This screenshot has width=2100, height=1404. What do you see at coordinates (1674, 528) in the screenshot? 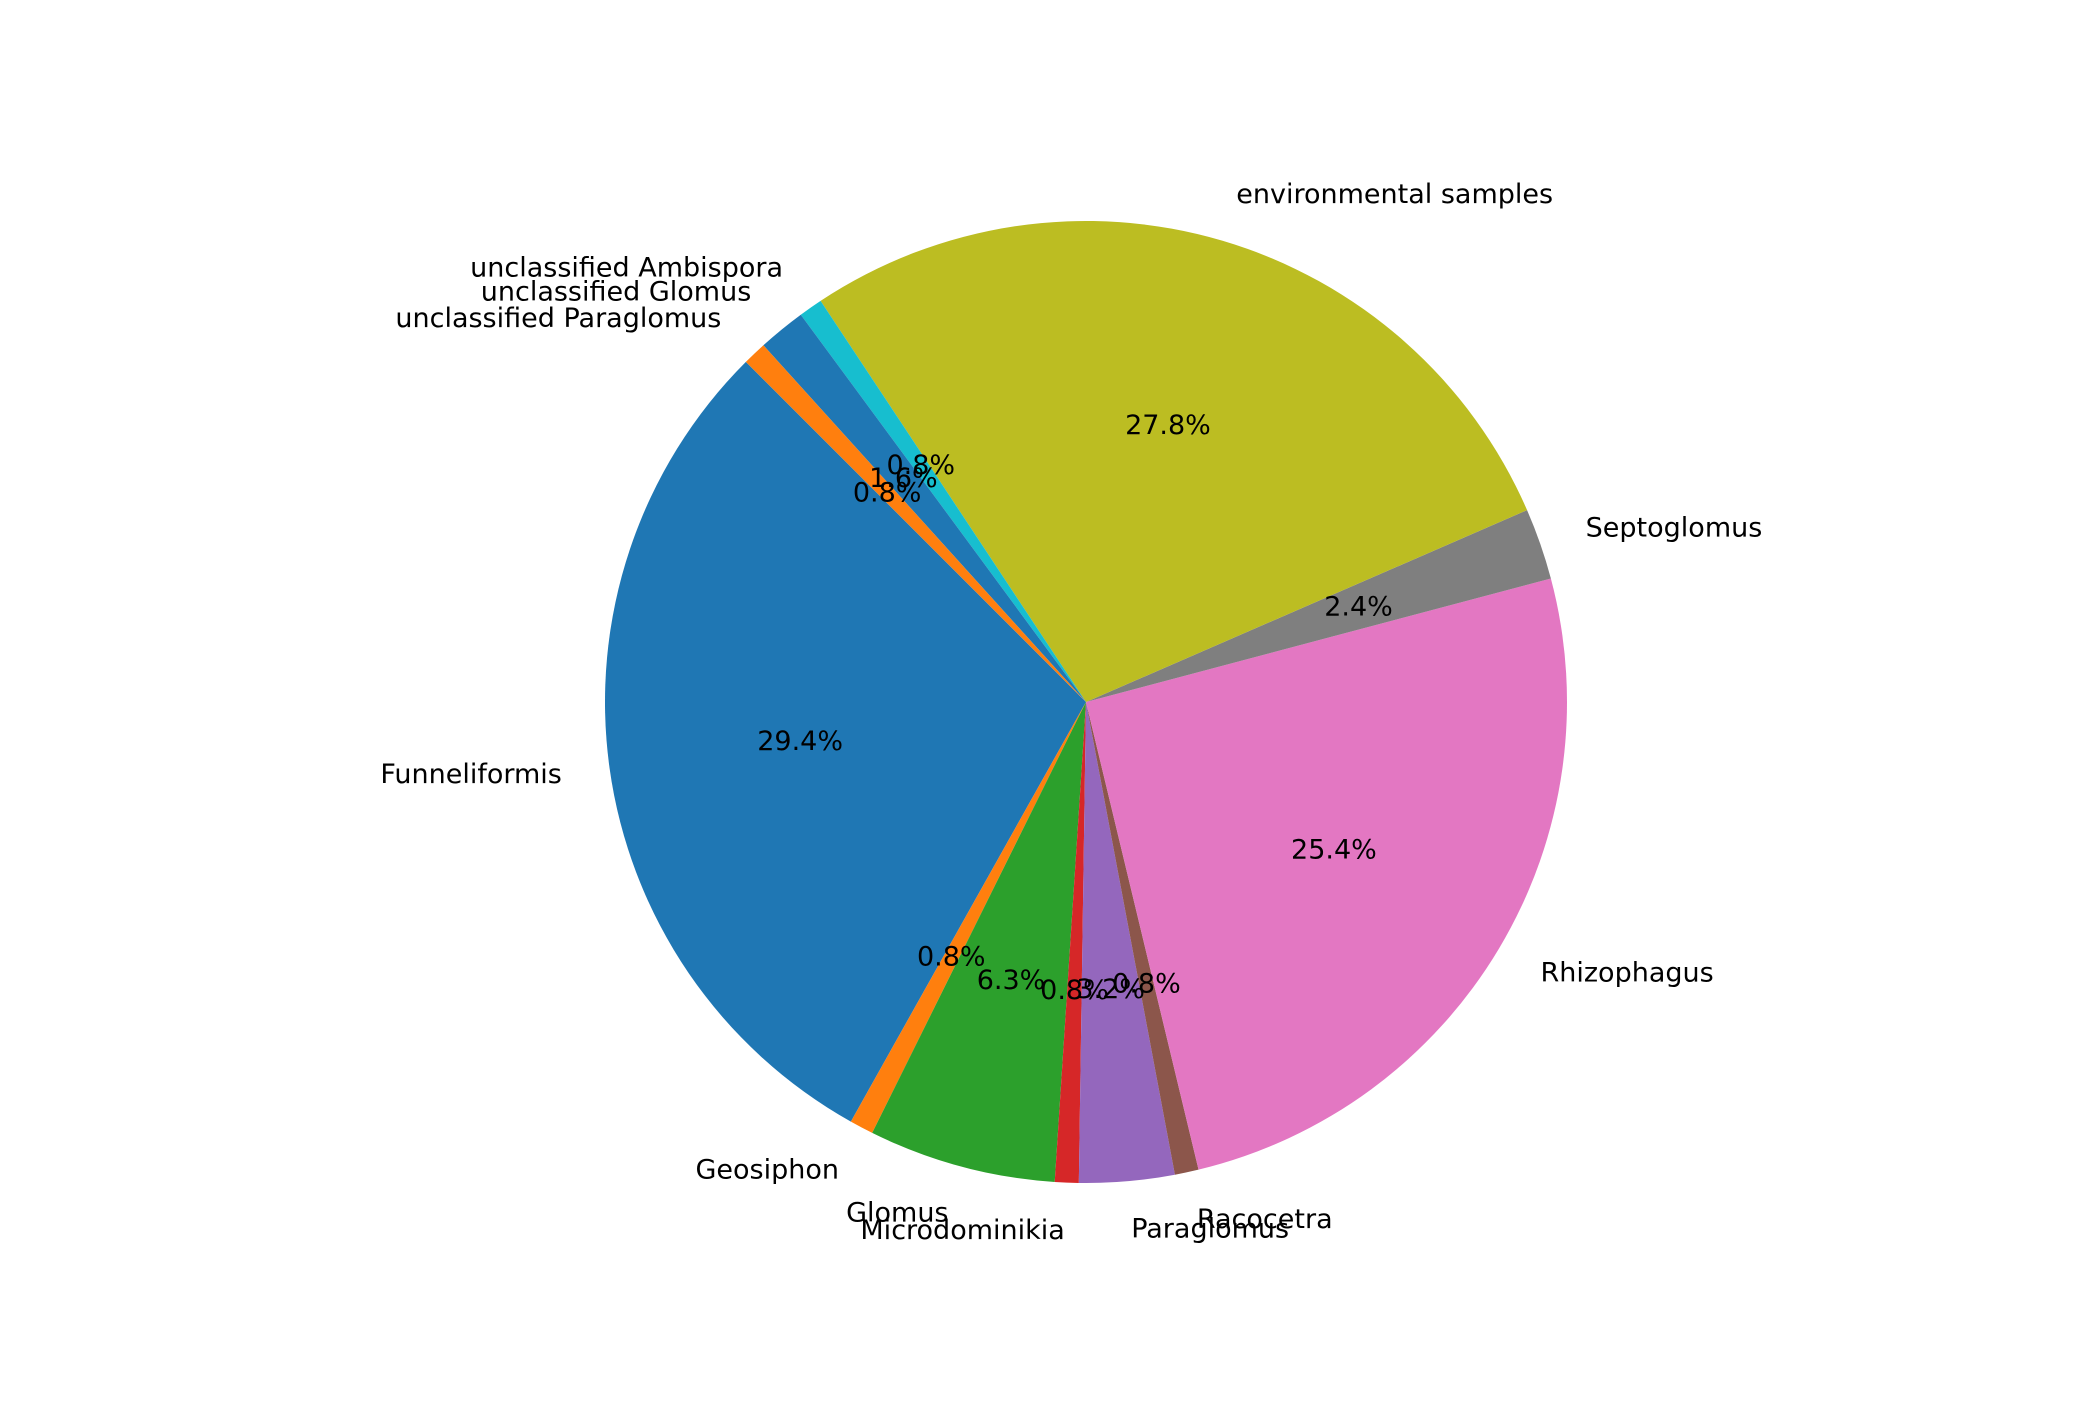
I see `slice-label-7: Septoglomus` at bounding box center [1674, 528].